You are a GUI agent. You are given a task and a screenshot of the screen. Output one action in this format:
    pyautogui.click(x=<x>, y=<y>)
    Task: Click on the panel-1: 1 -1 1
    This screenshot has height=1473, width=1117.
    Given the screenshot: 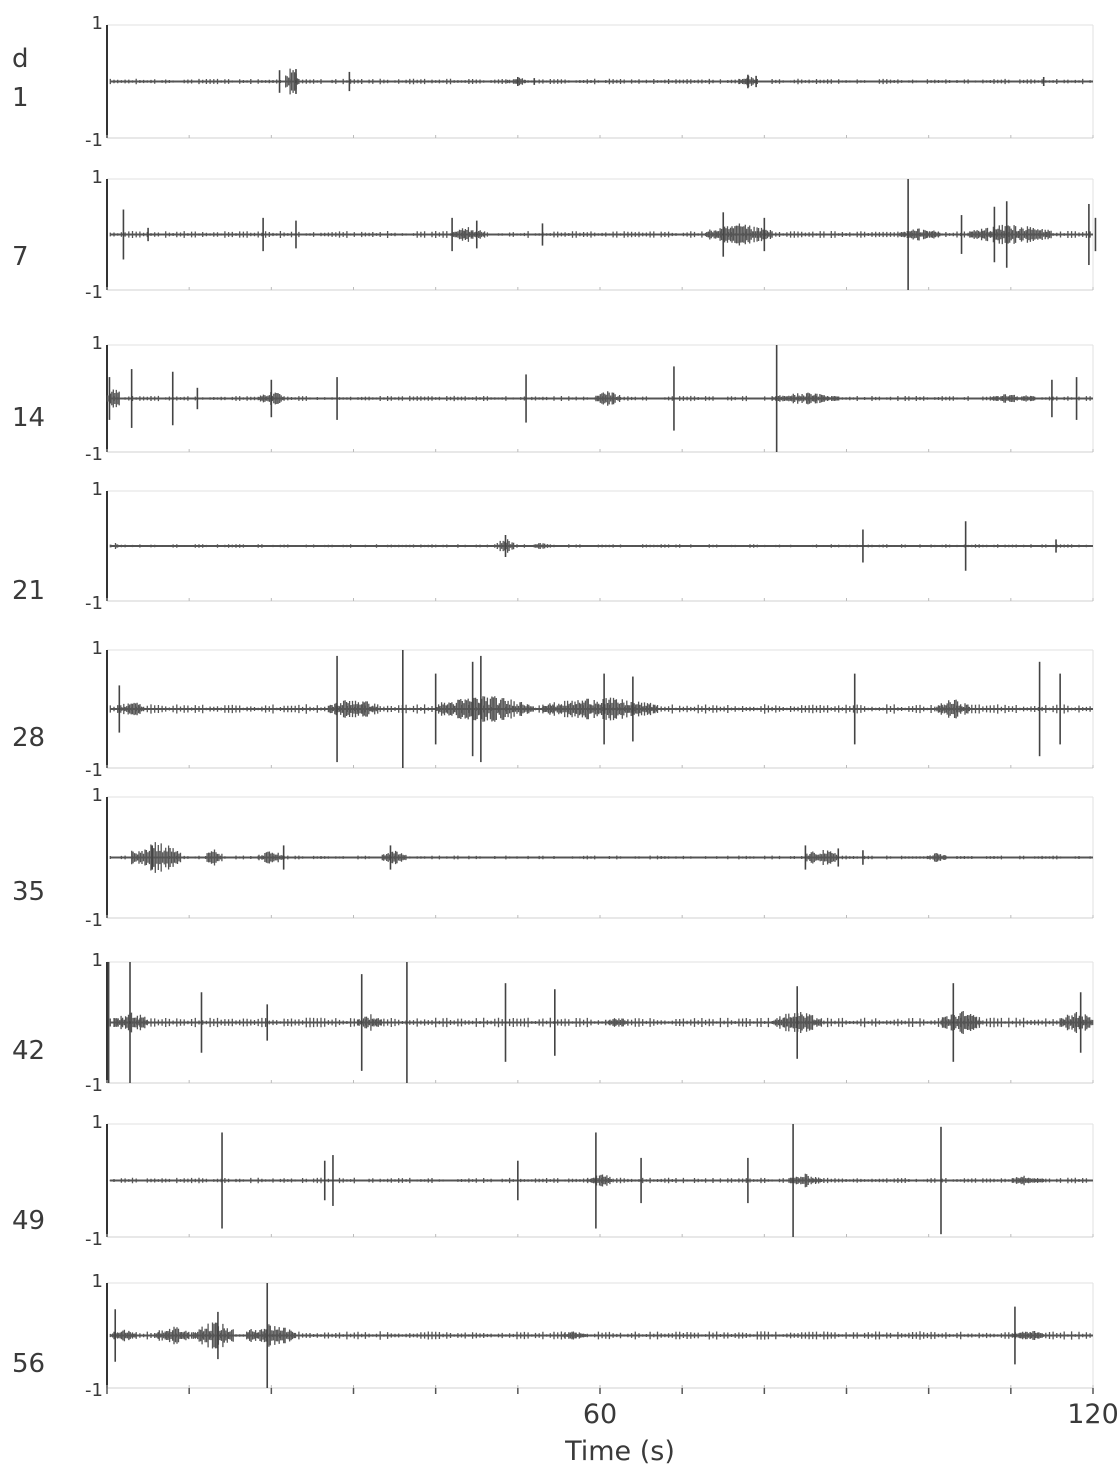 What is the action you would take?
    pyautogui.click(x=553, y=82)
    